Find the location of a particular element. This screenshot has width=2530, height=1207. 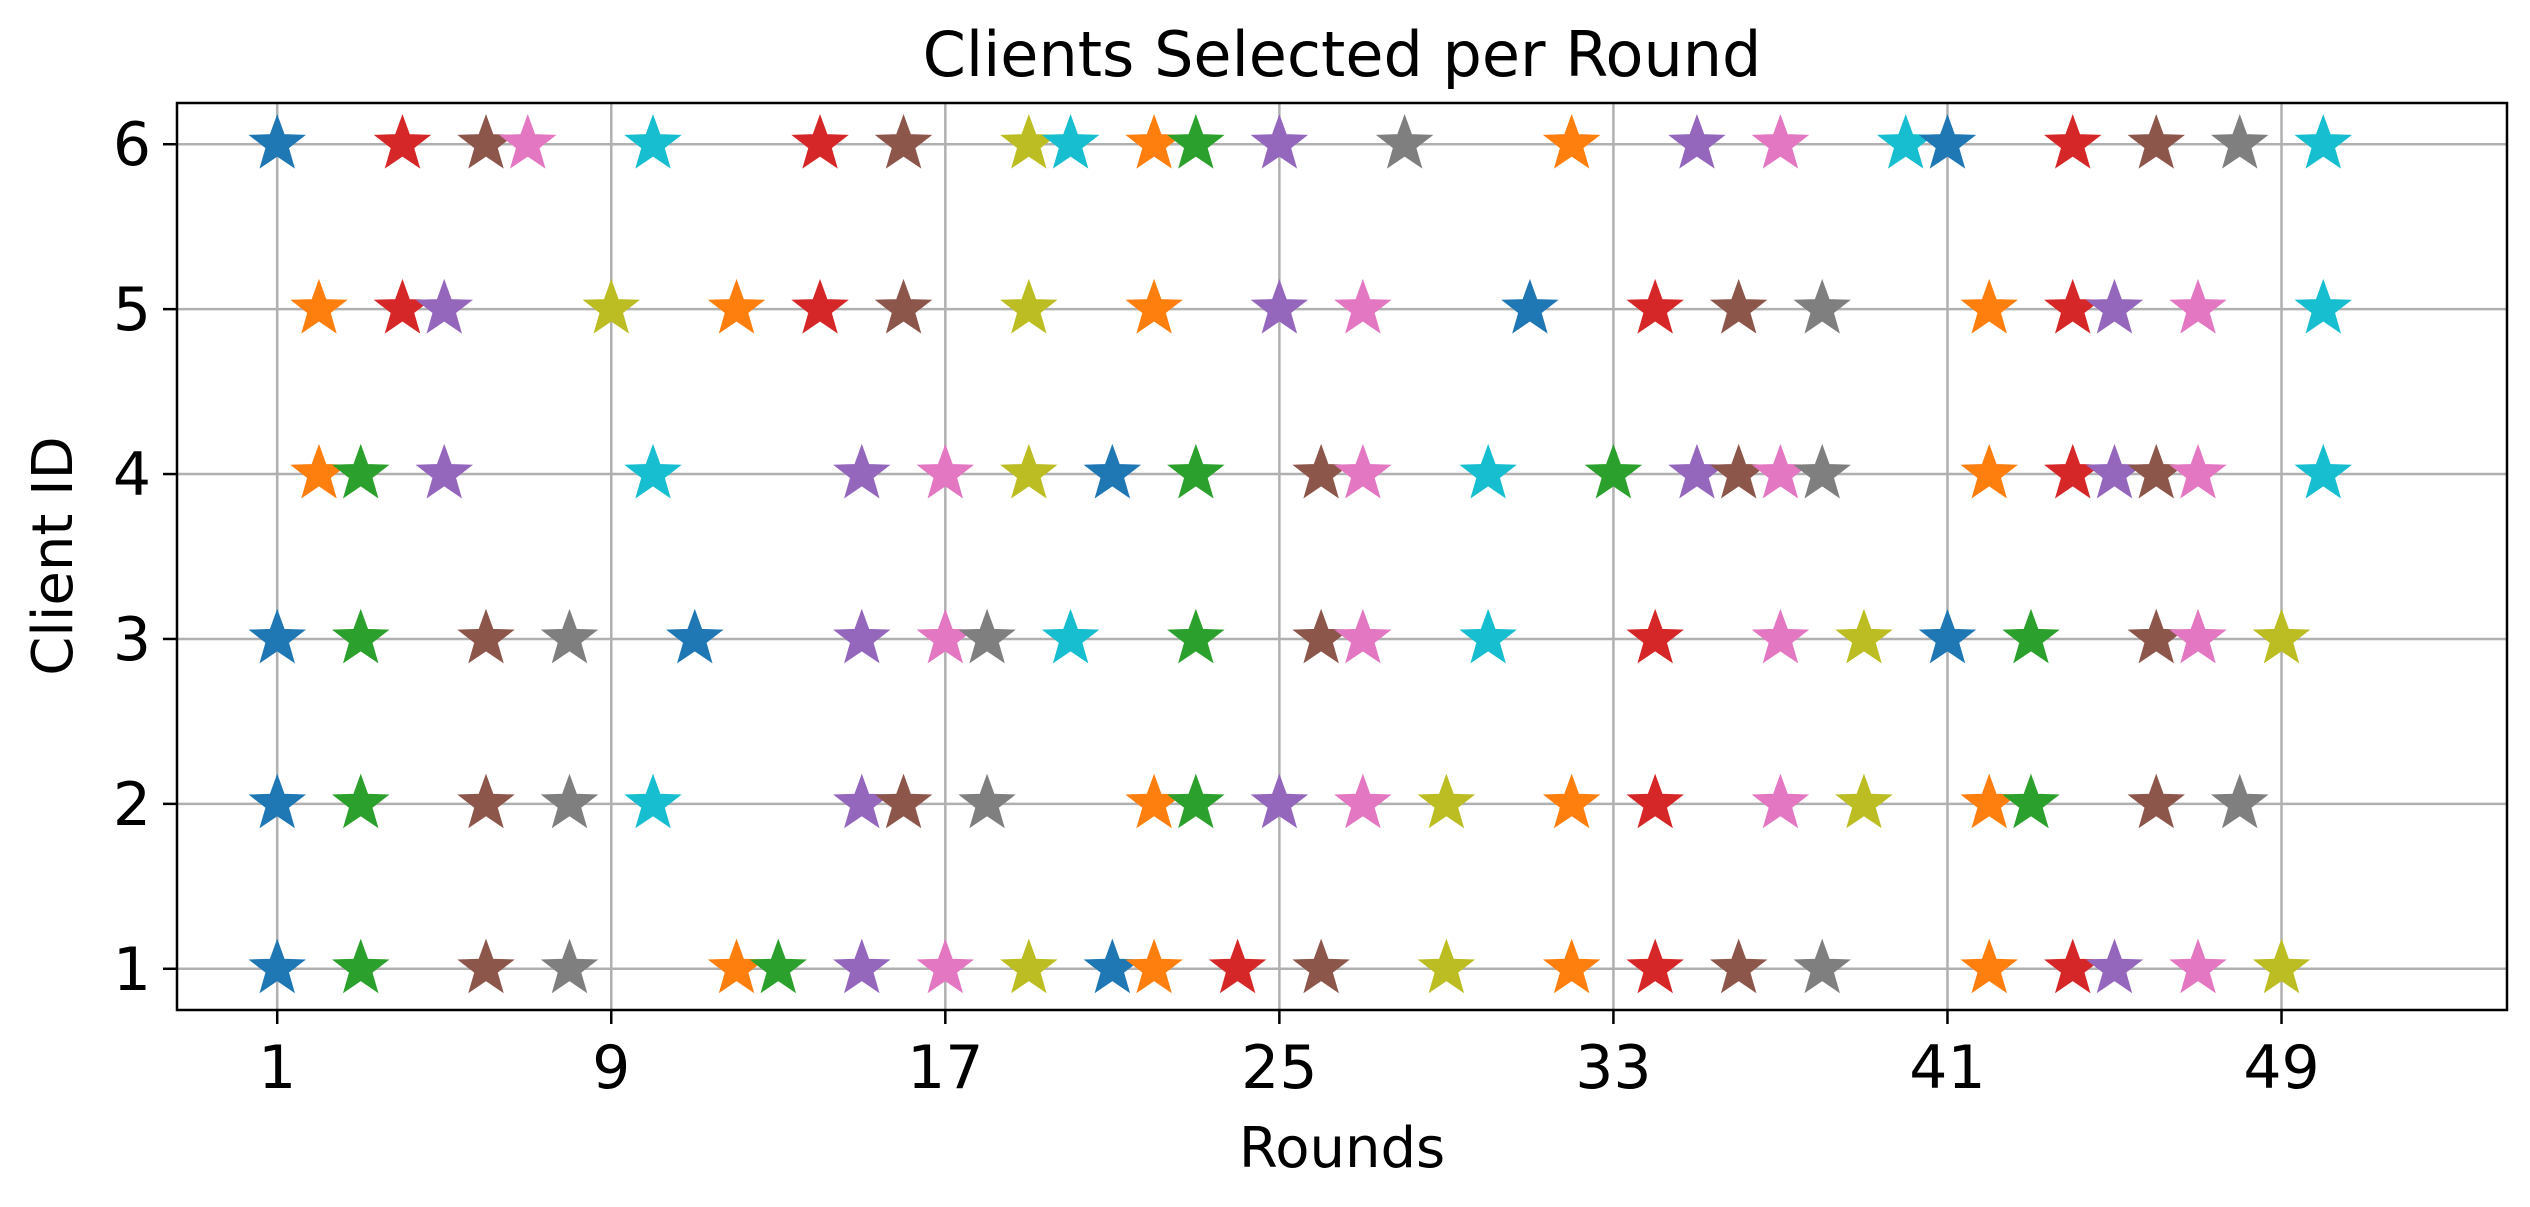

x-tick-label: 25 is located at coordinates (1279, 1068).